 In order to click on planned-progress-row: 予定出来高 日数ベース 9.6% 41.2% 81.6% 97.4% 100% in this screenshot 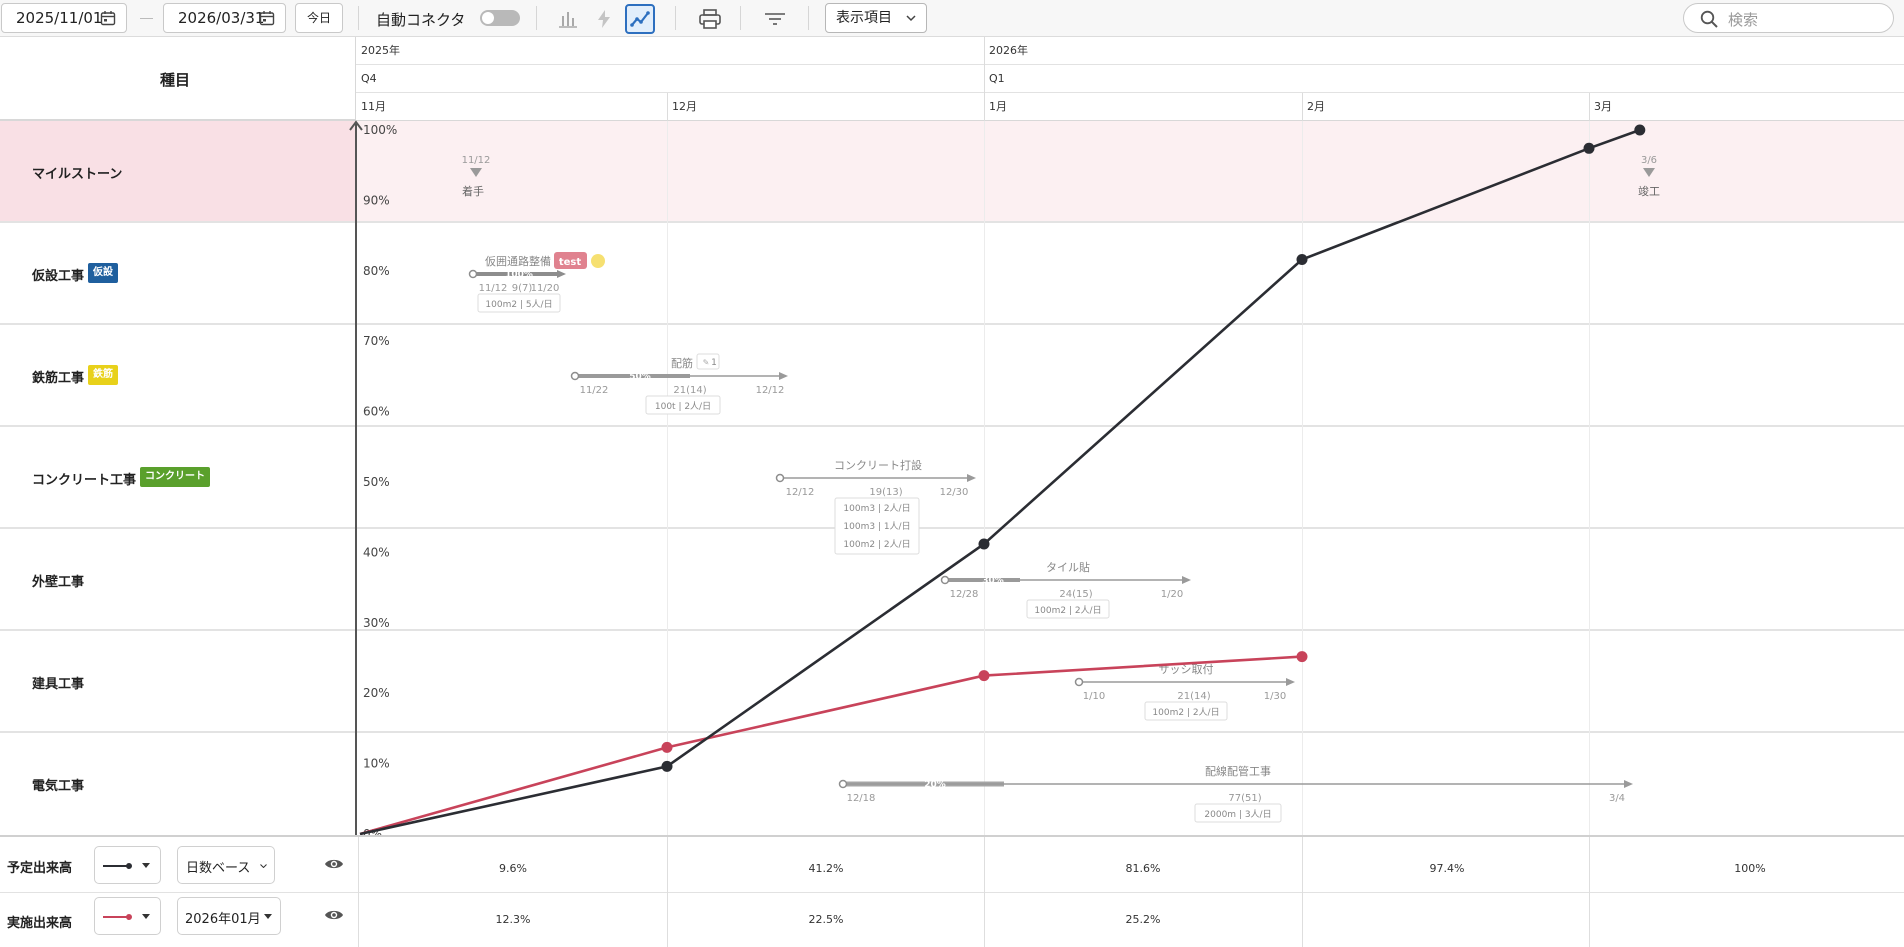, I will do `click(952, 865)`.